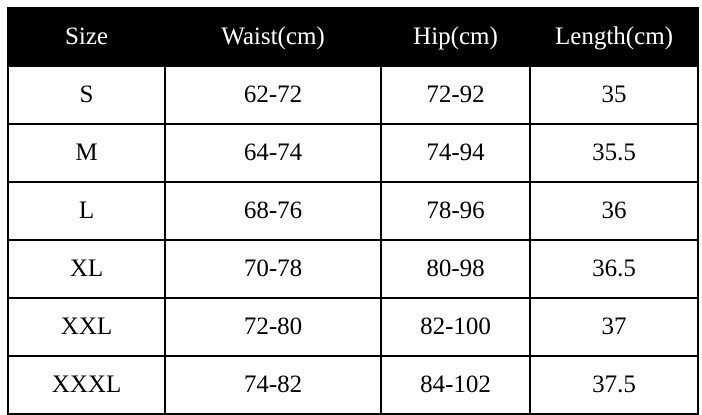  I want to click on cell-size: XXXL, so click(86, 385).